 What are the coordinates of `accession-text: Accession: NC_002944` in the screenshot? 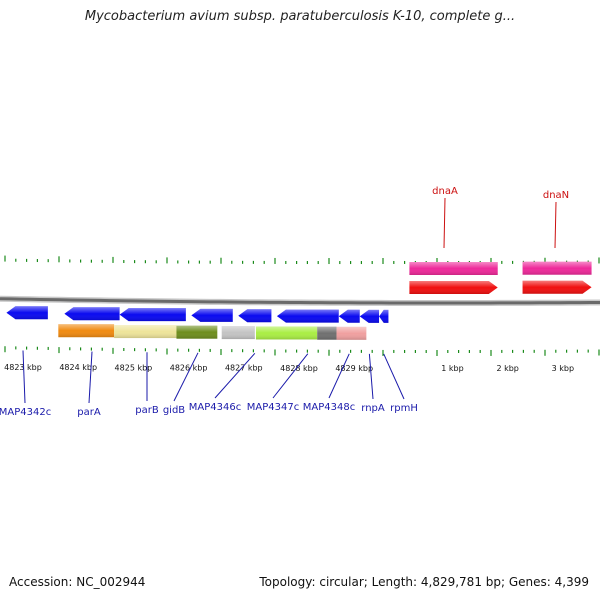 It's located at (77, 582).